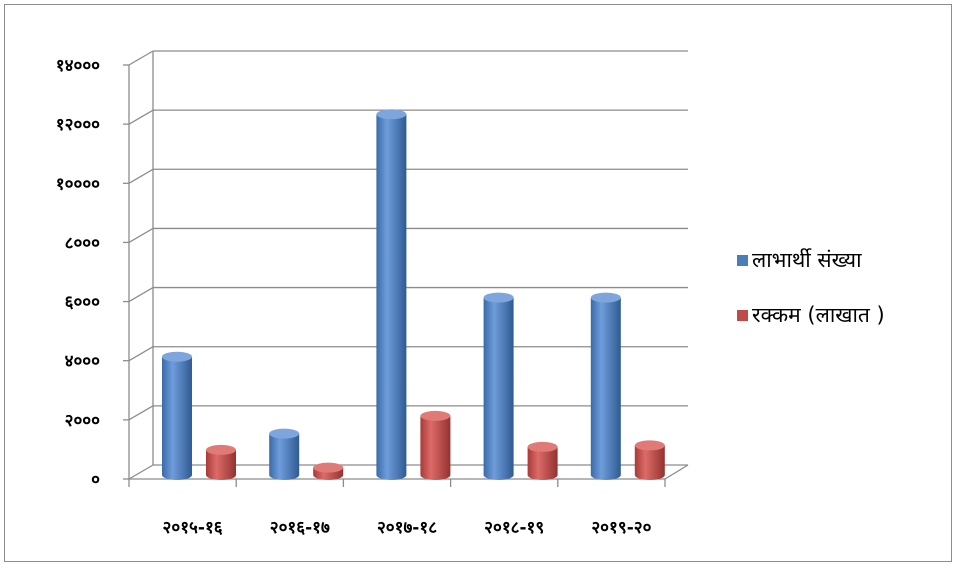 This screenshot has width=958, height=573. Describe the element at coordinates (83, 243) in the screenshot. I see `y-tick-label: ८०००` at that location.